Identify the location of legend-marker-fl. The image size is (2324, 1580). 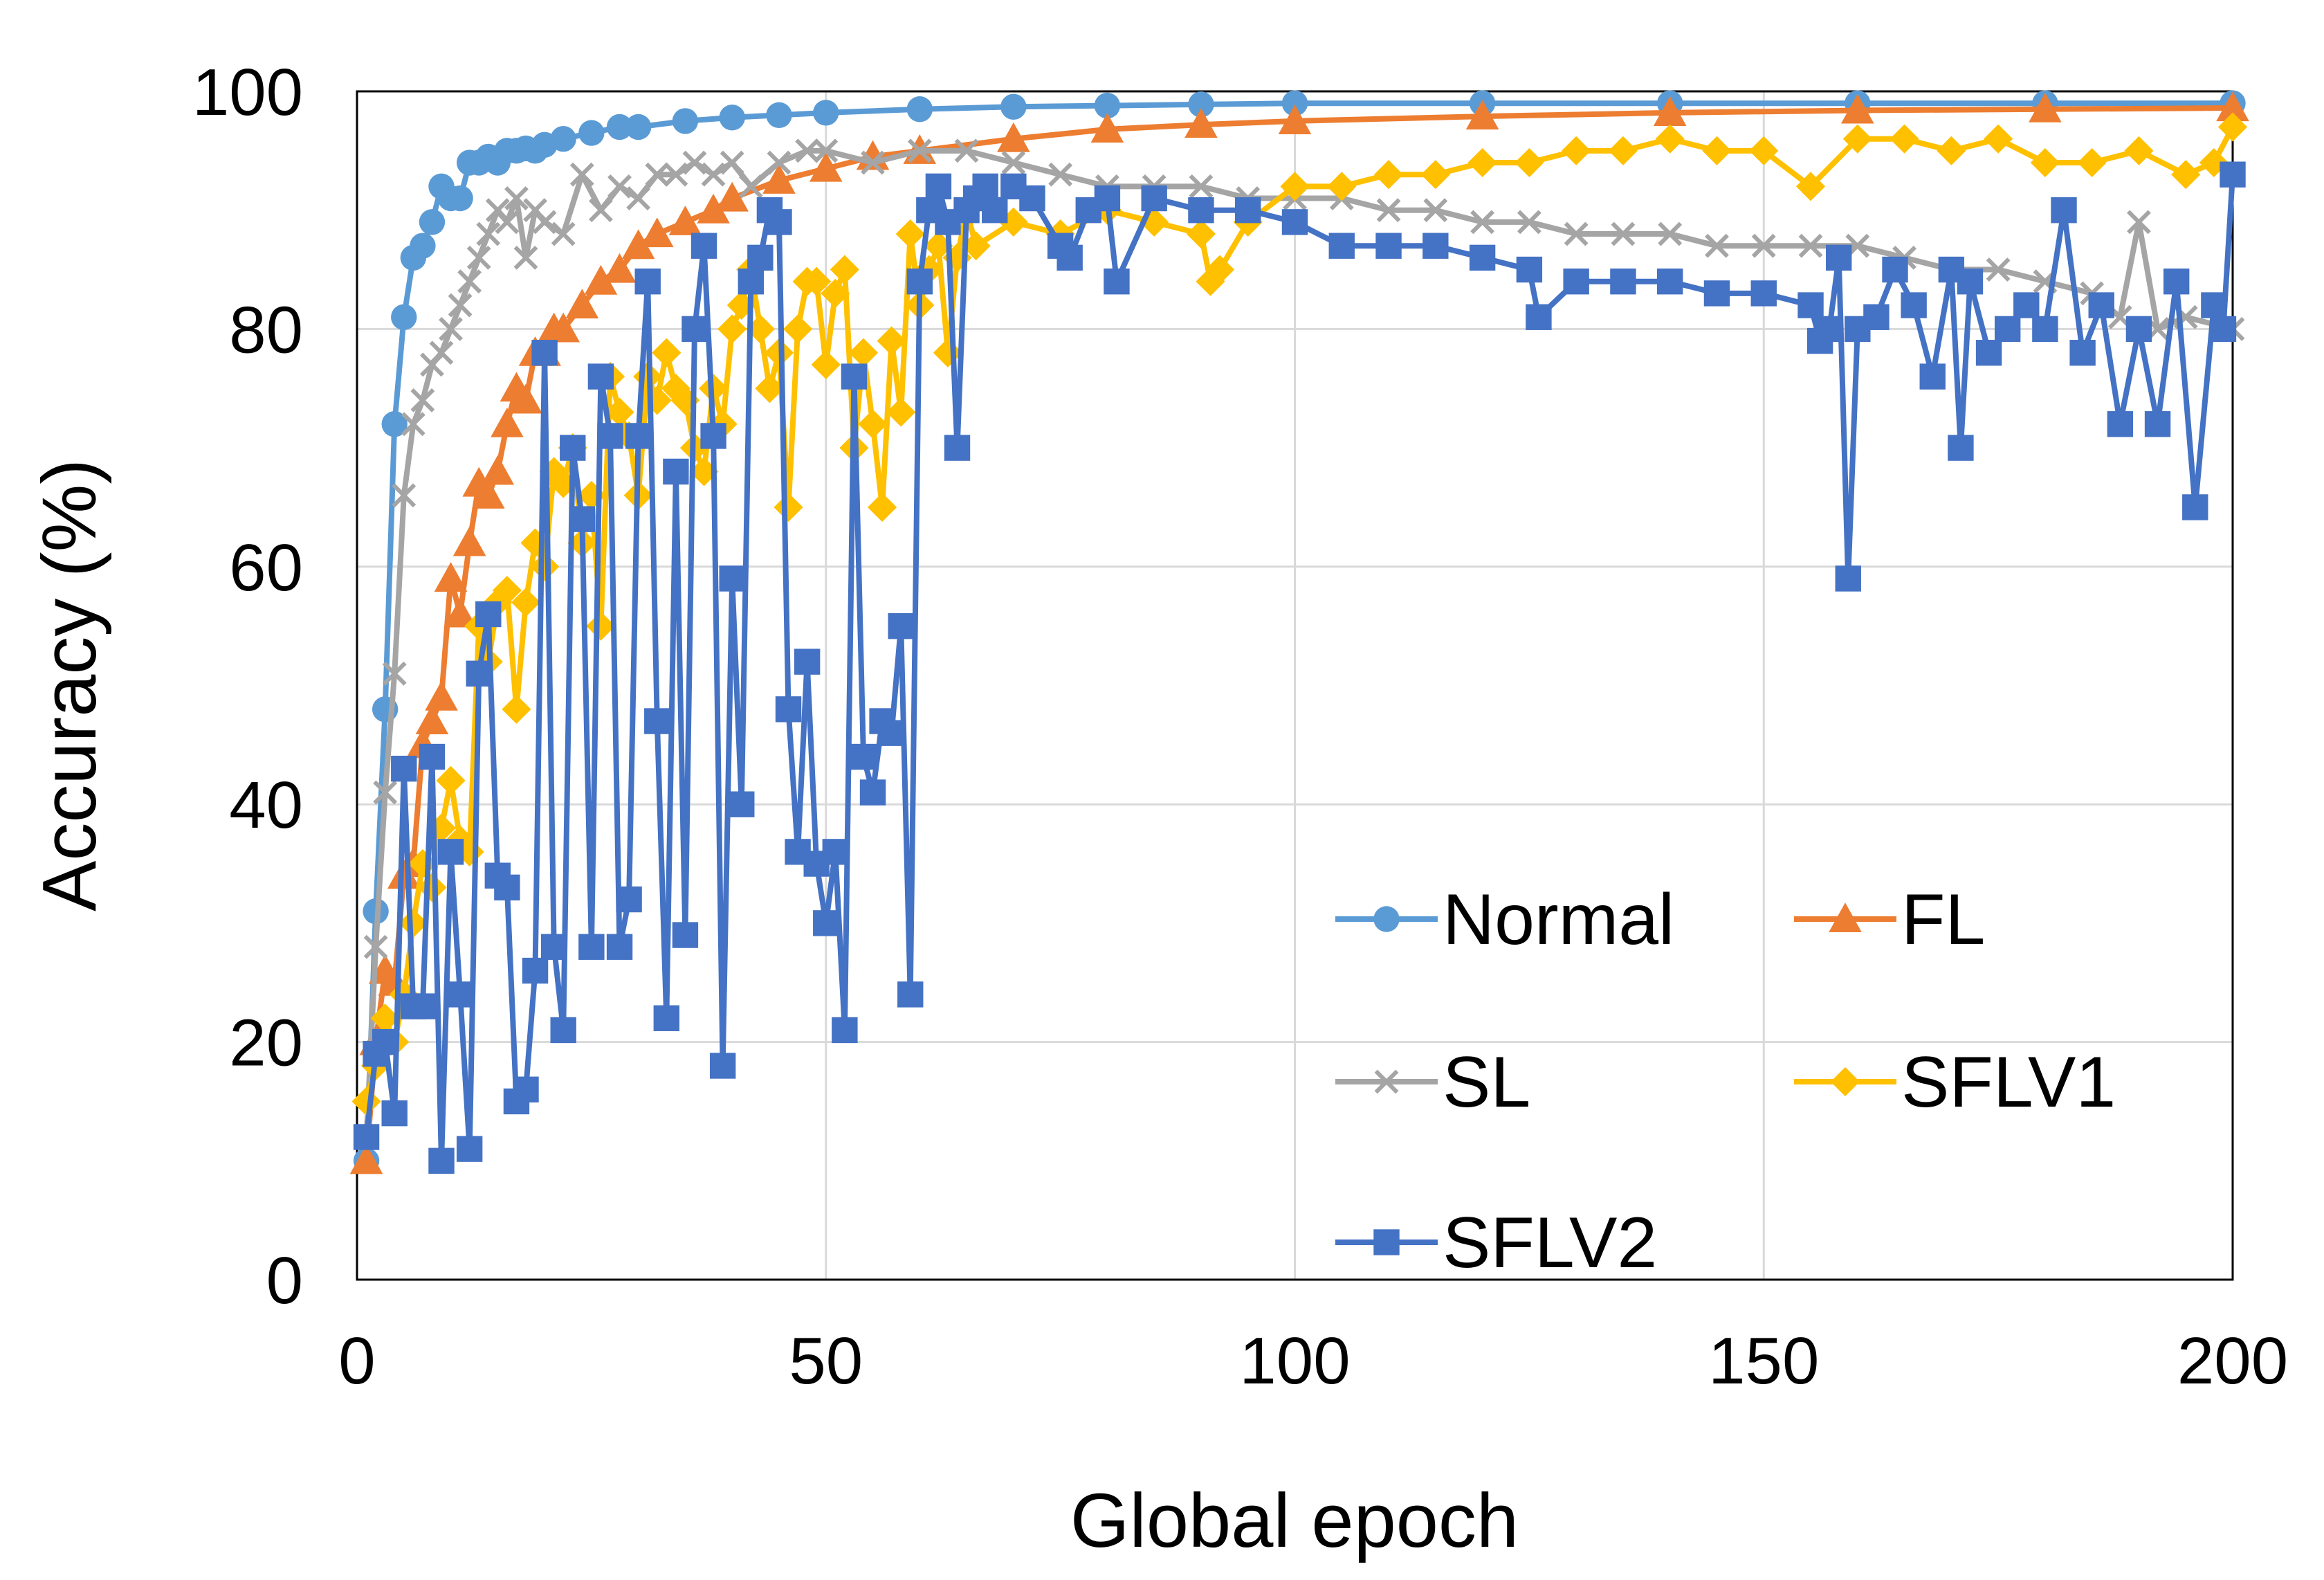
(1845, 917).